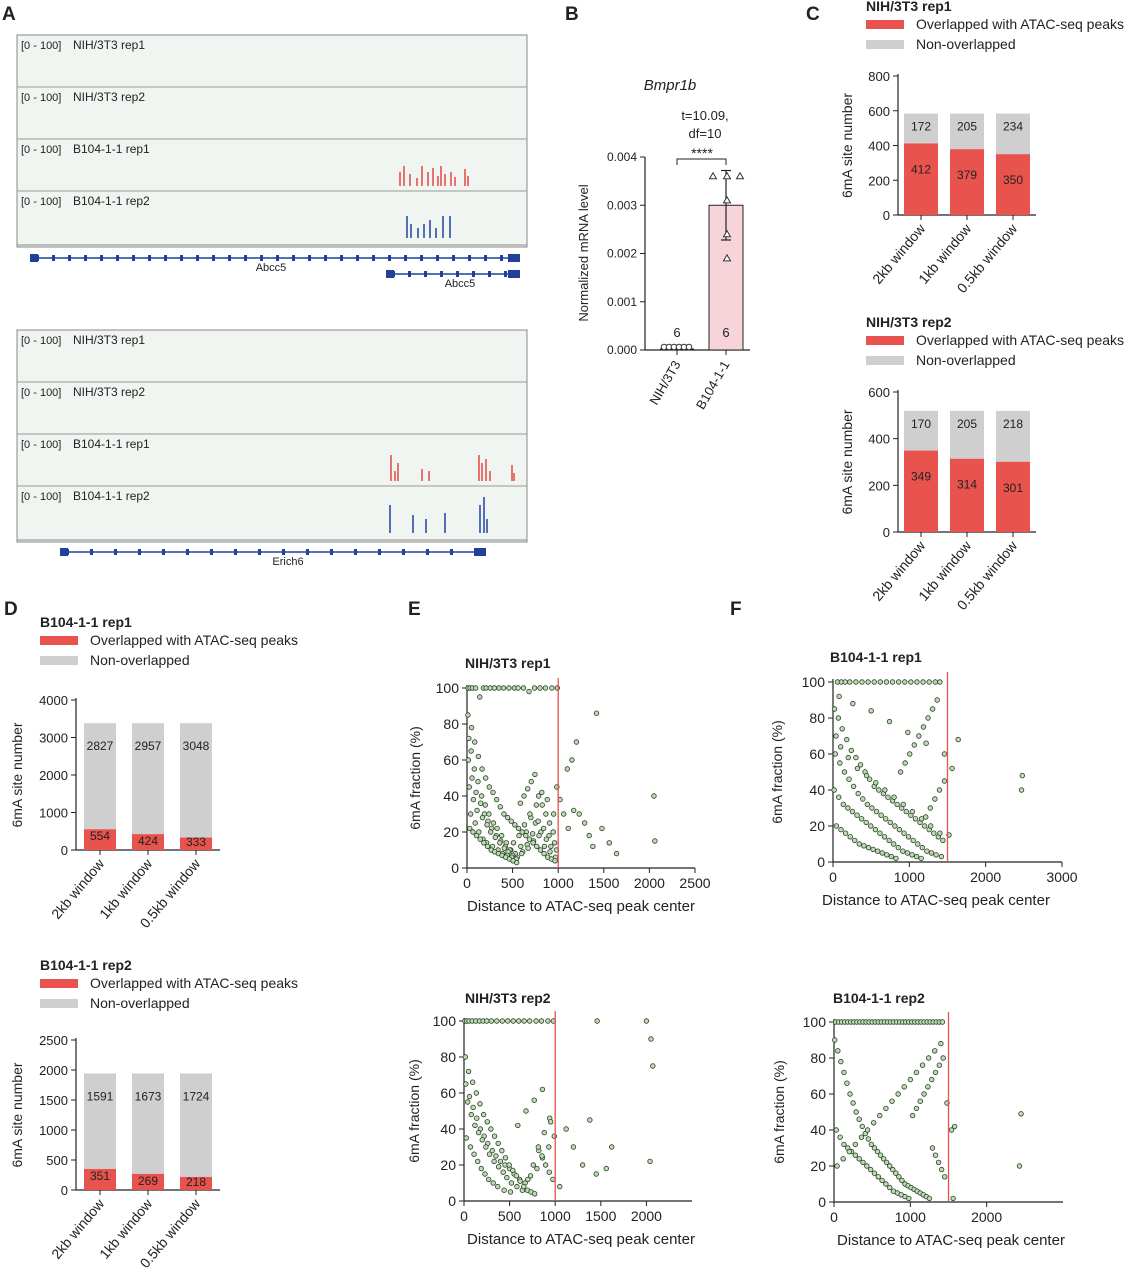  I want to click on legend-label: Overlapped with ATAC-seq peaks, so click(194, 640).